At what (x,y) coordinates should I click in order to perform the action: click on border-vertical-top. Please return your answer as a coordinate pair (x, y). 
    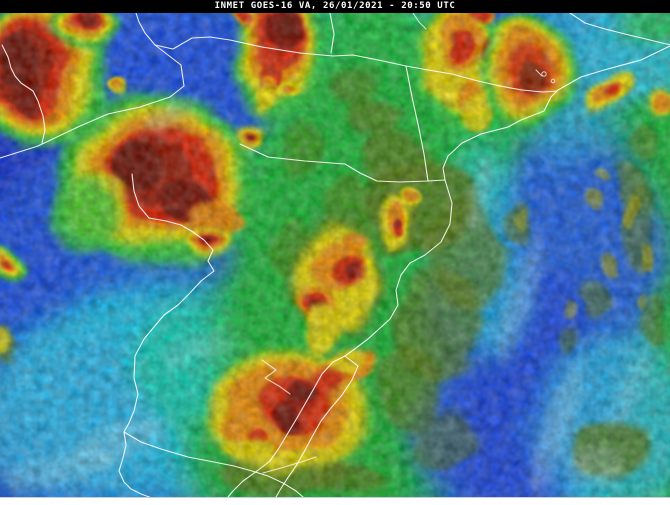
    Looking at the image, I should click on (332, 33).